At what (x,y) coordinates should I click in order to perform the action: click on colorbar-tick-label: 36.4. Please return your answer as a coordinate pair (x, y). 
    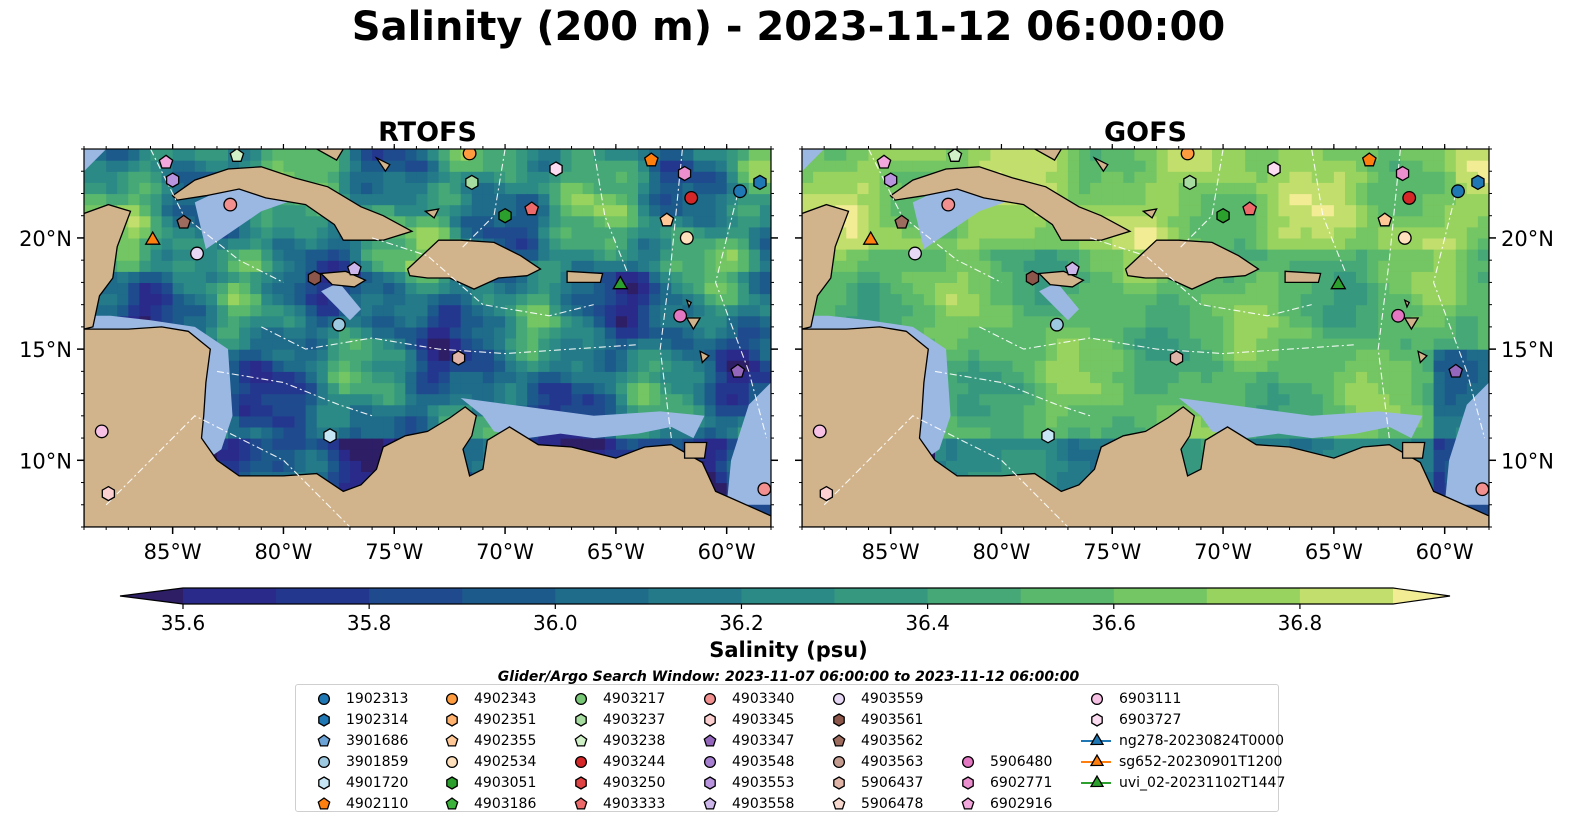
    Looking at the image, I should click on (927, 623).